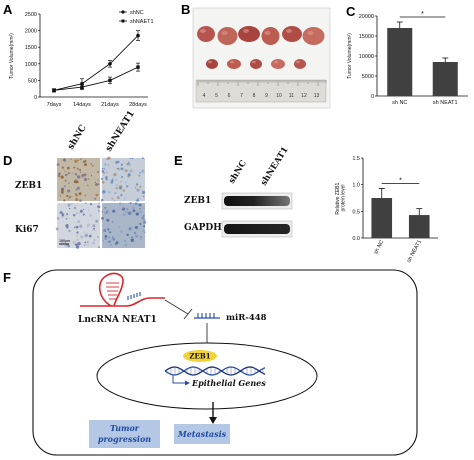 The width and height of the screenshot is (474, 460). What do you see at coordinates (279, 96) in the screenshot?
I see `ruler-number: 10` at bounding box center [279, 96].